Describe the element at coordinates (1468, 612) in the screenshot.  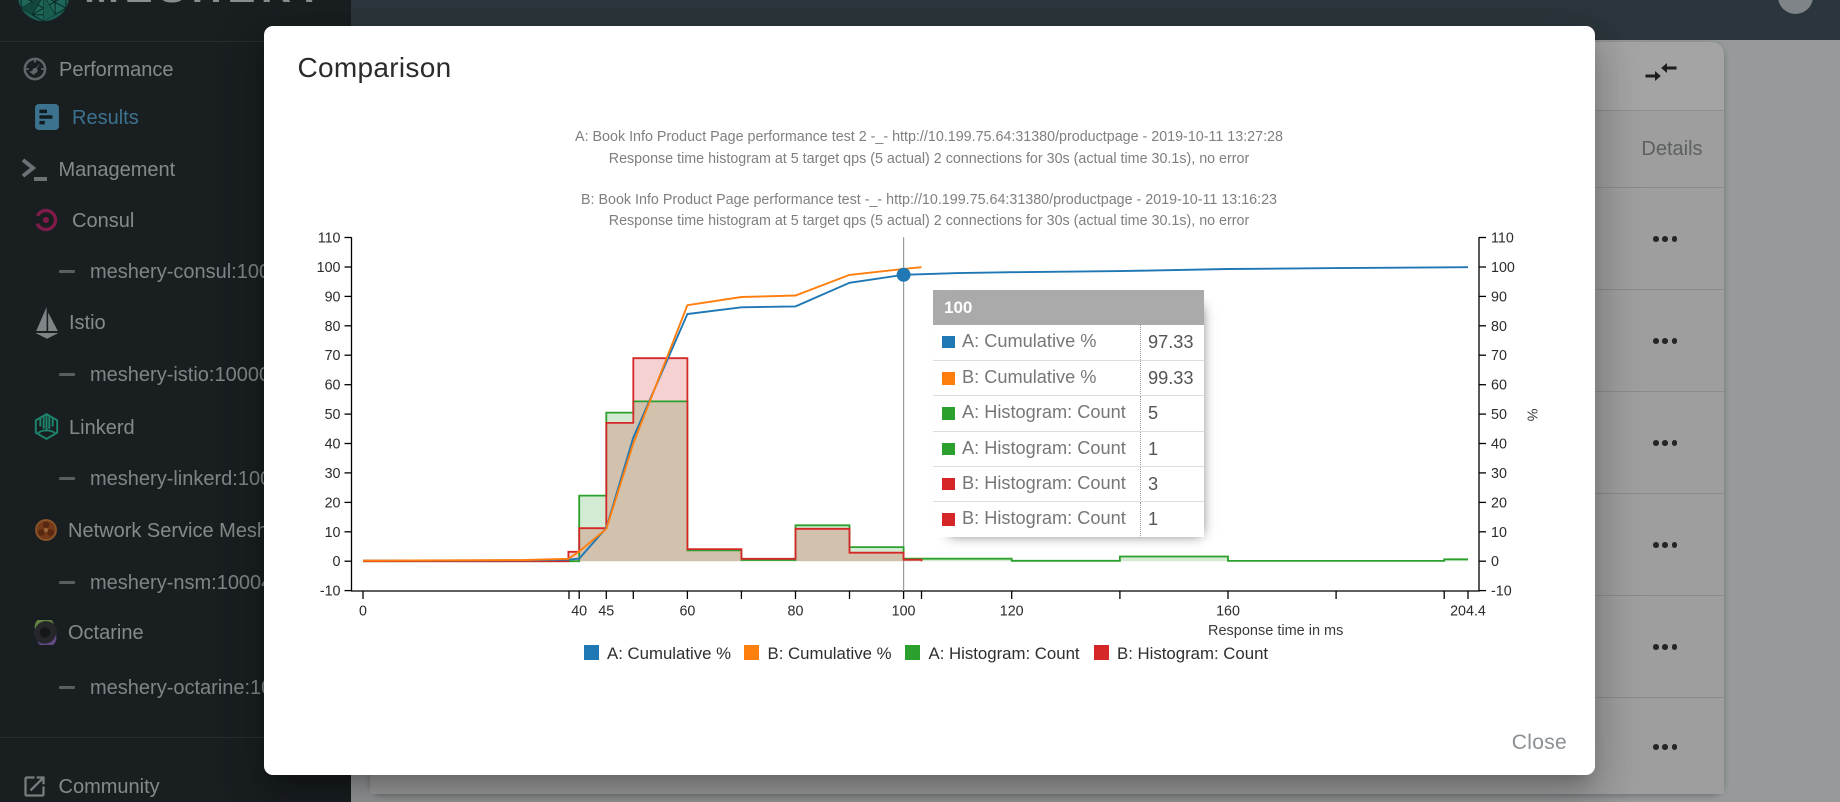
I see `svg-text: 204.4` at that location.